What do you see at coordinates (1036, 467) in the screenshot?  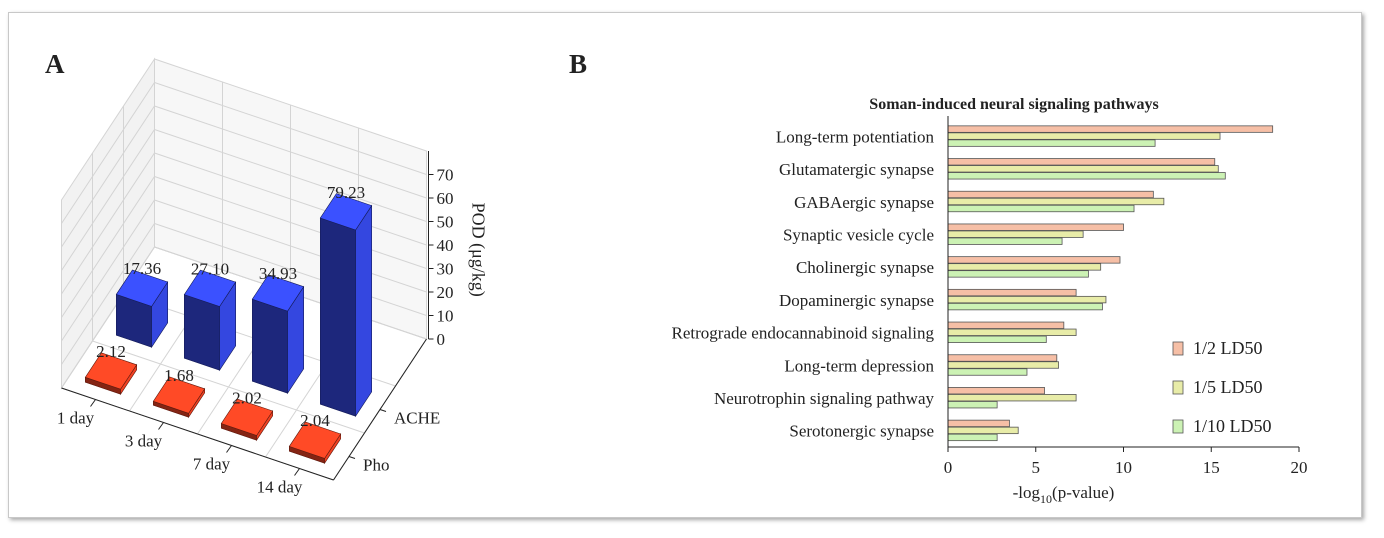 I see `x-tick-label: 5` at bounding box center [1036, 467].